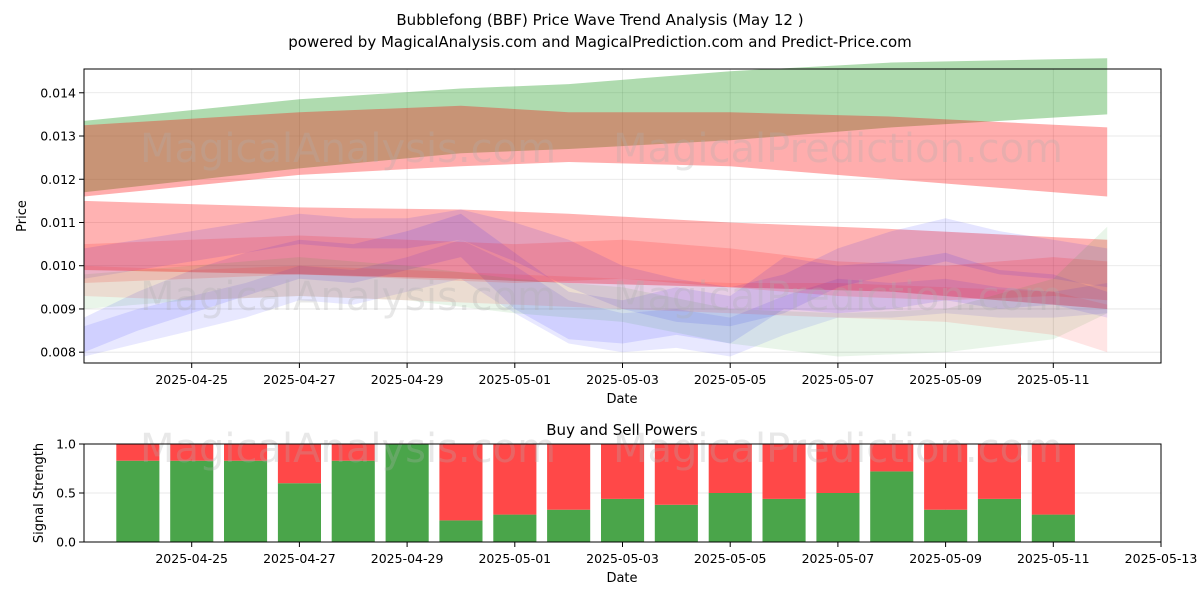  What do you see at coordinates (1161, 558) in the screenshot?
I see `signal-x-tick-label: 2025-05-13` at bounding box center [1161, 558].